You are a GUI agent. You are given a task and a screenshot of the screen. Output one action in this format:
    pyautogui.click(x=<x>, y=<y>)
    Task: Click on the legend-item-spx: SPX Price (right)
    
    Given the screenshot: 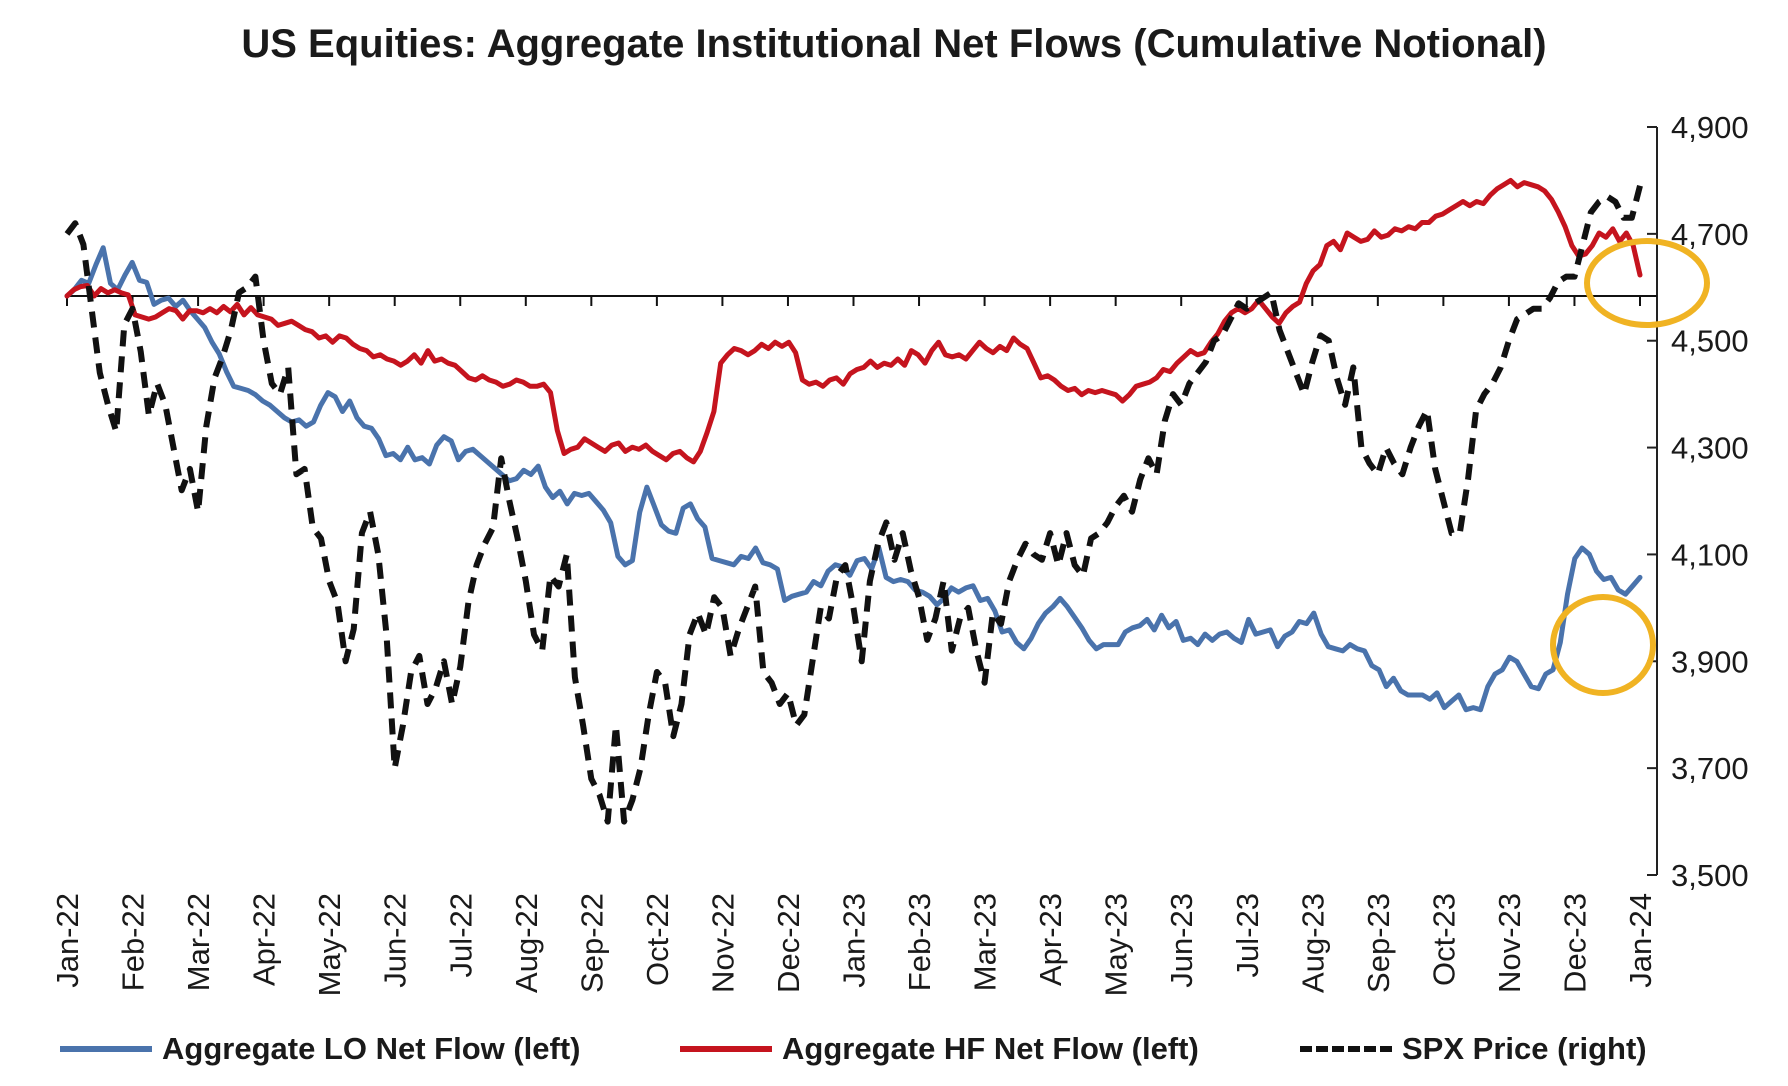 What is the action you would take?
    pyautogui.click(x=1473, y=1049)
    